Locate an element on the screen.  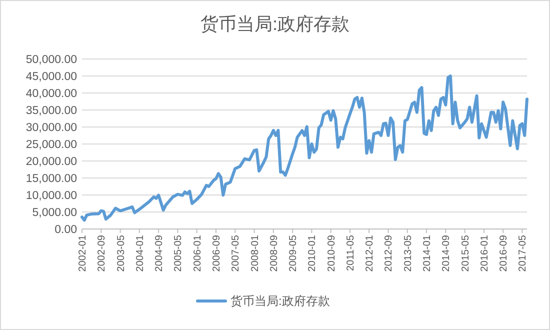
x-tick-label: 2011-05 is located at coordinates (350, 252).